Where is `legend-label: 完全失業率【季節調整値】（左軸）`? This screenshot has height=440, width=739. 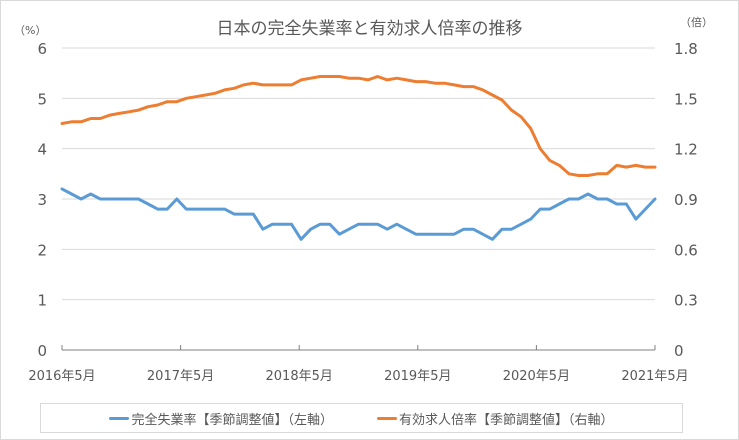
legend-label: 完全失業率【季節調整値】（左軸） is located at coordinates (232, 420).